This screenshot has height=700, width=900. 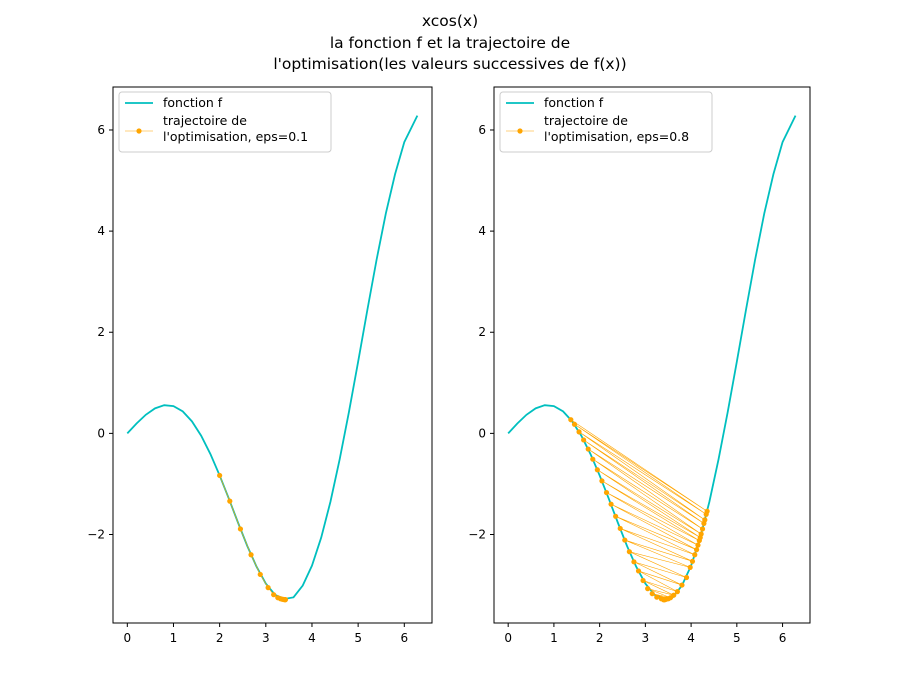 What do you see at coordinates (450, 43) in the screenshot?
I see `figure-title-line-2: la fonction f et la trajectoire de` at bounding box center [450, 43].